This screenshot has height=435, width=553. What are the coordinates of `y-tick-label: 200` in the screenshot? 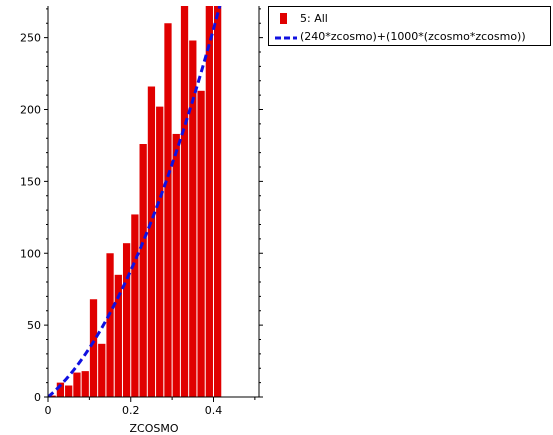 It's located at (30, 110).